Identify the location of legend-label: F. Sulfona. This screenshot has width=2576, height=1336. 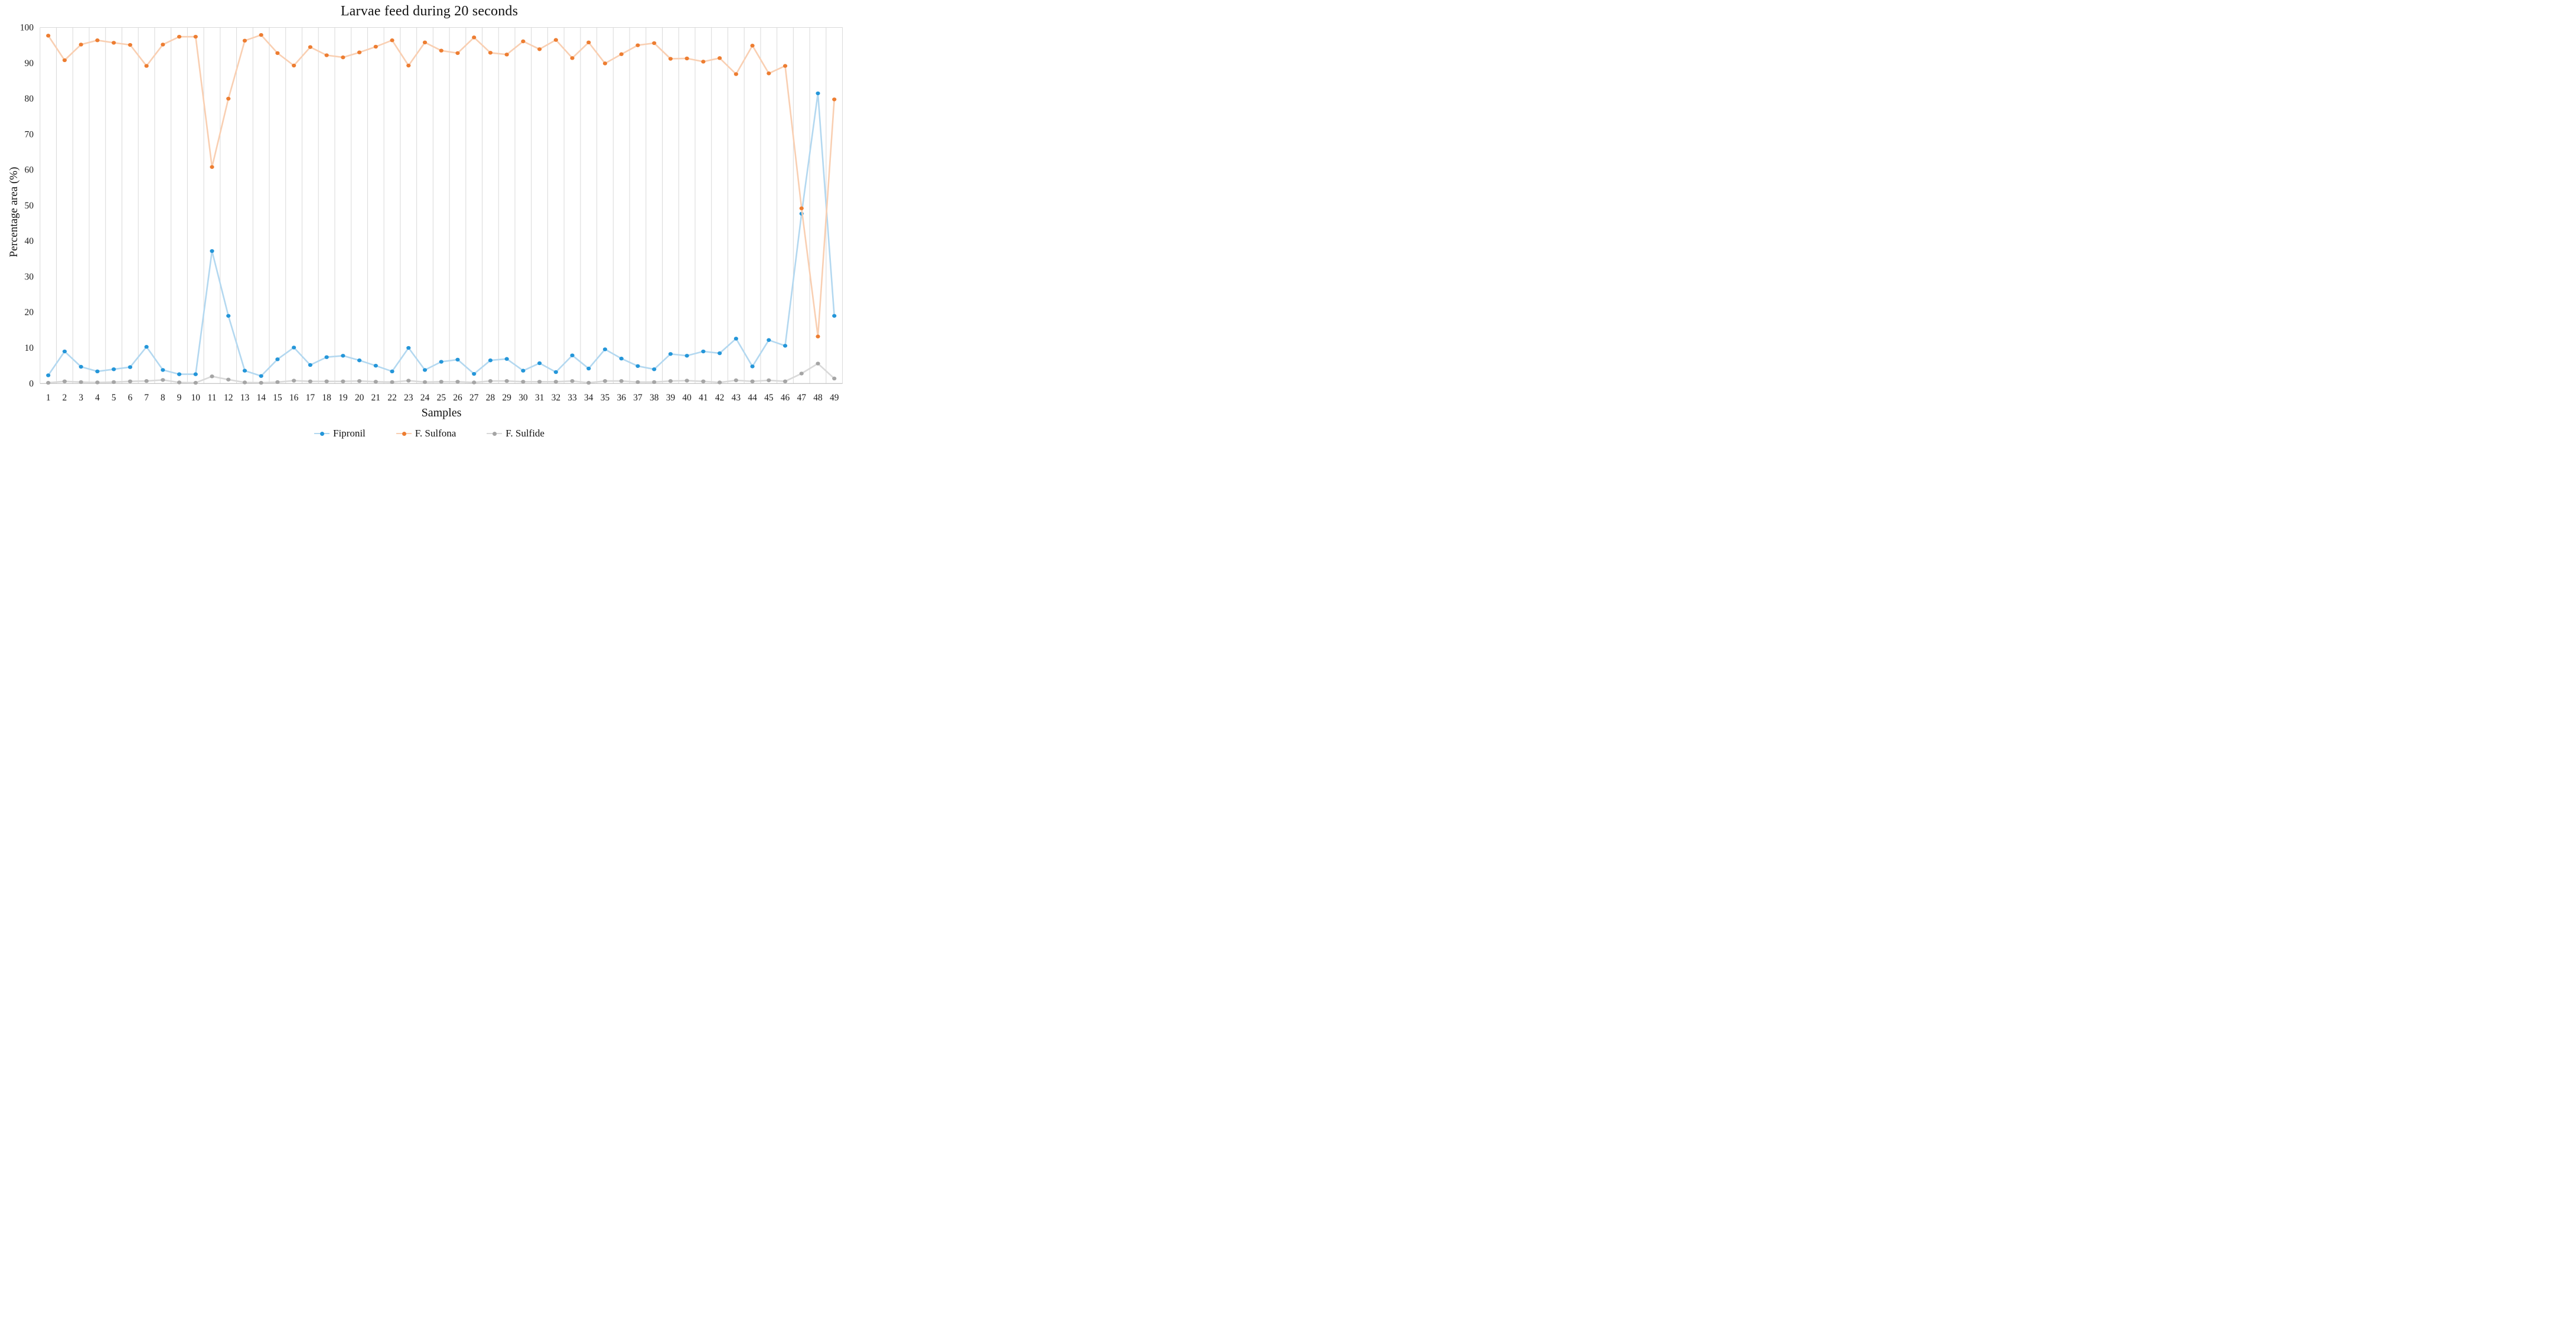
(436, 433).